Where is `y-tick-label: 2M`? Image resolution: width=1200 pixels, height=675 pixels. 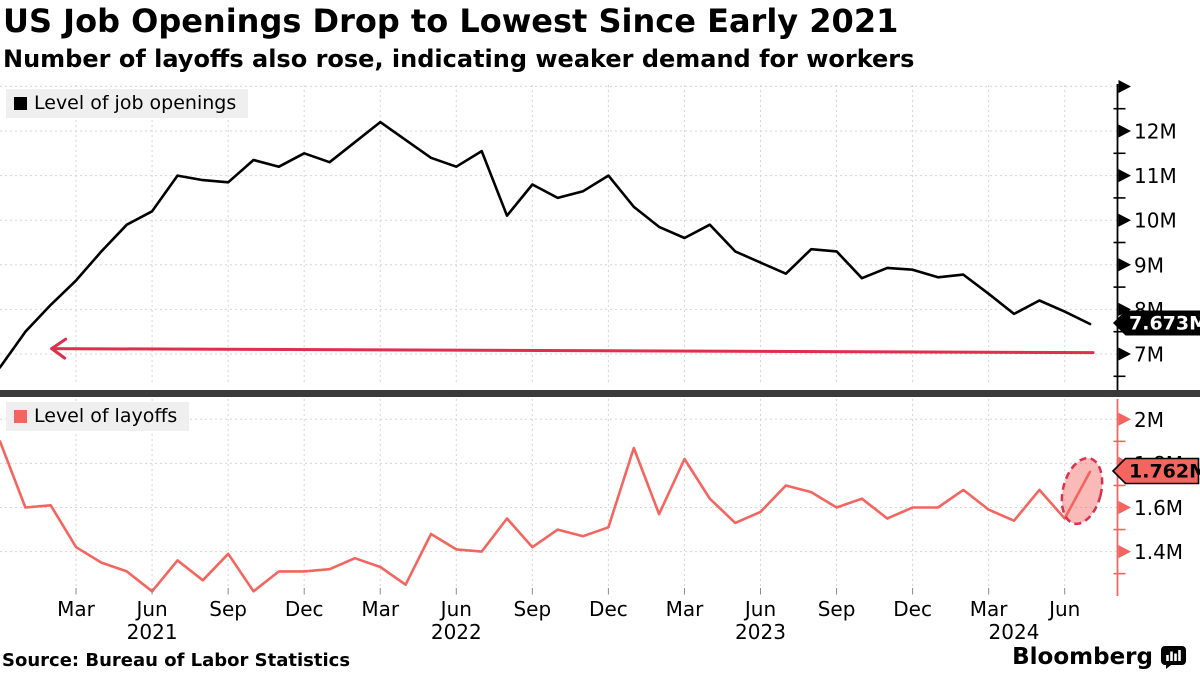
y-tick-label: 2M is located at coordinates (1149, 420).